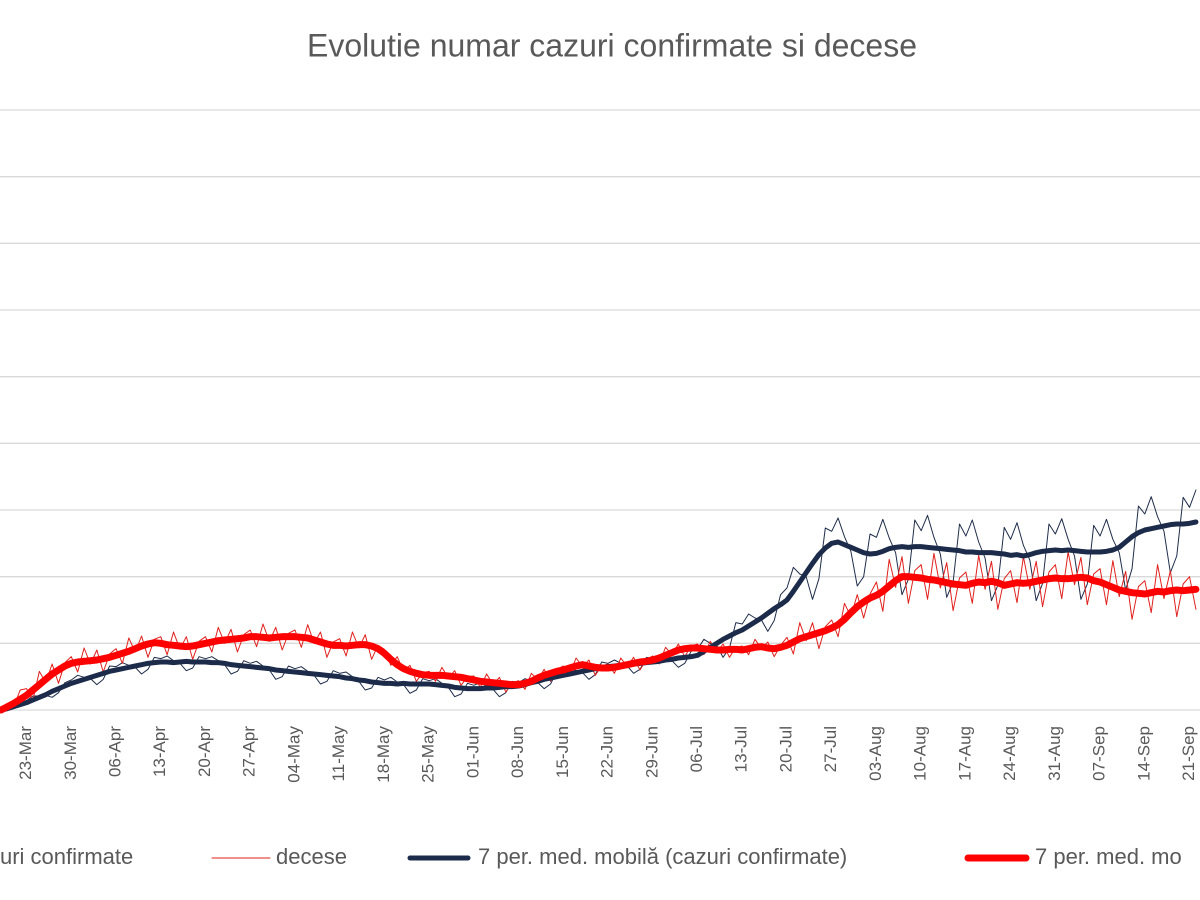  Describe the element at coordinates (1009, 753) in the screenshot. I see `x-tick-label: 24-Aug` at that location.